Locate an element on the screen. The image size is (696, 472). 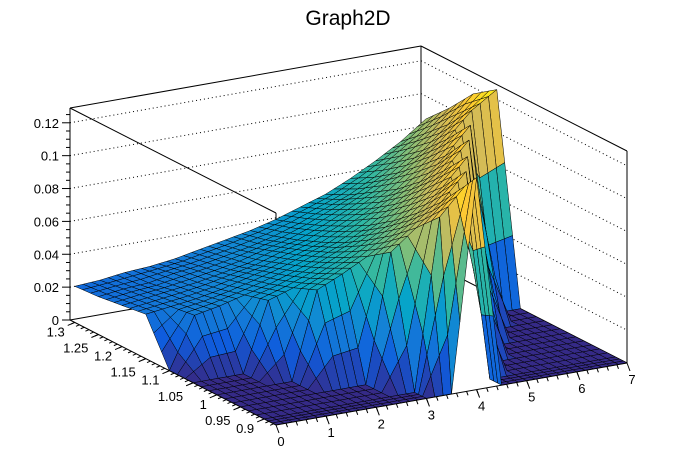
y-tick-label: 1.25 is located at coordinates (75, 347).